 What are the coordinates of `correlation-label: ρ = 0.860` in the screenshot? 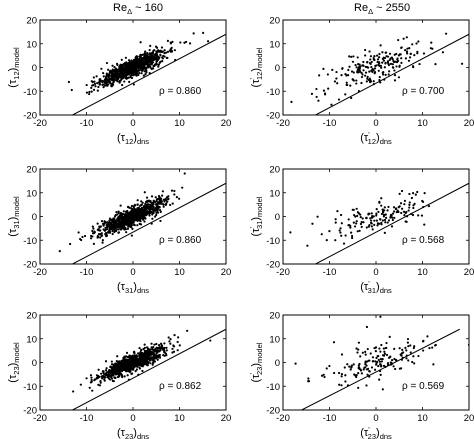 It's located at (180, 91).